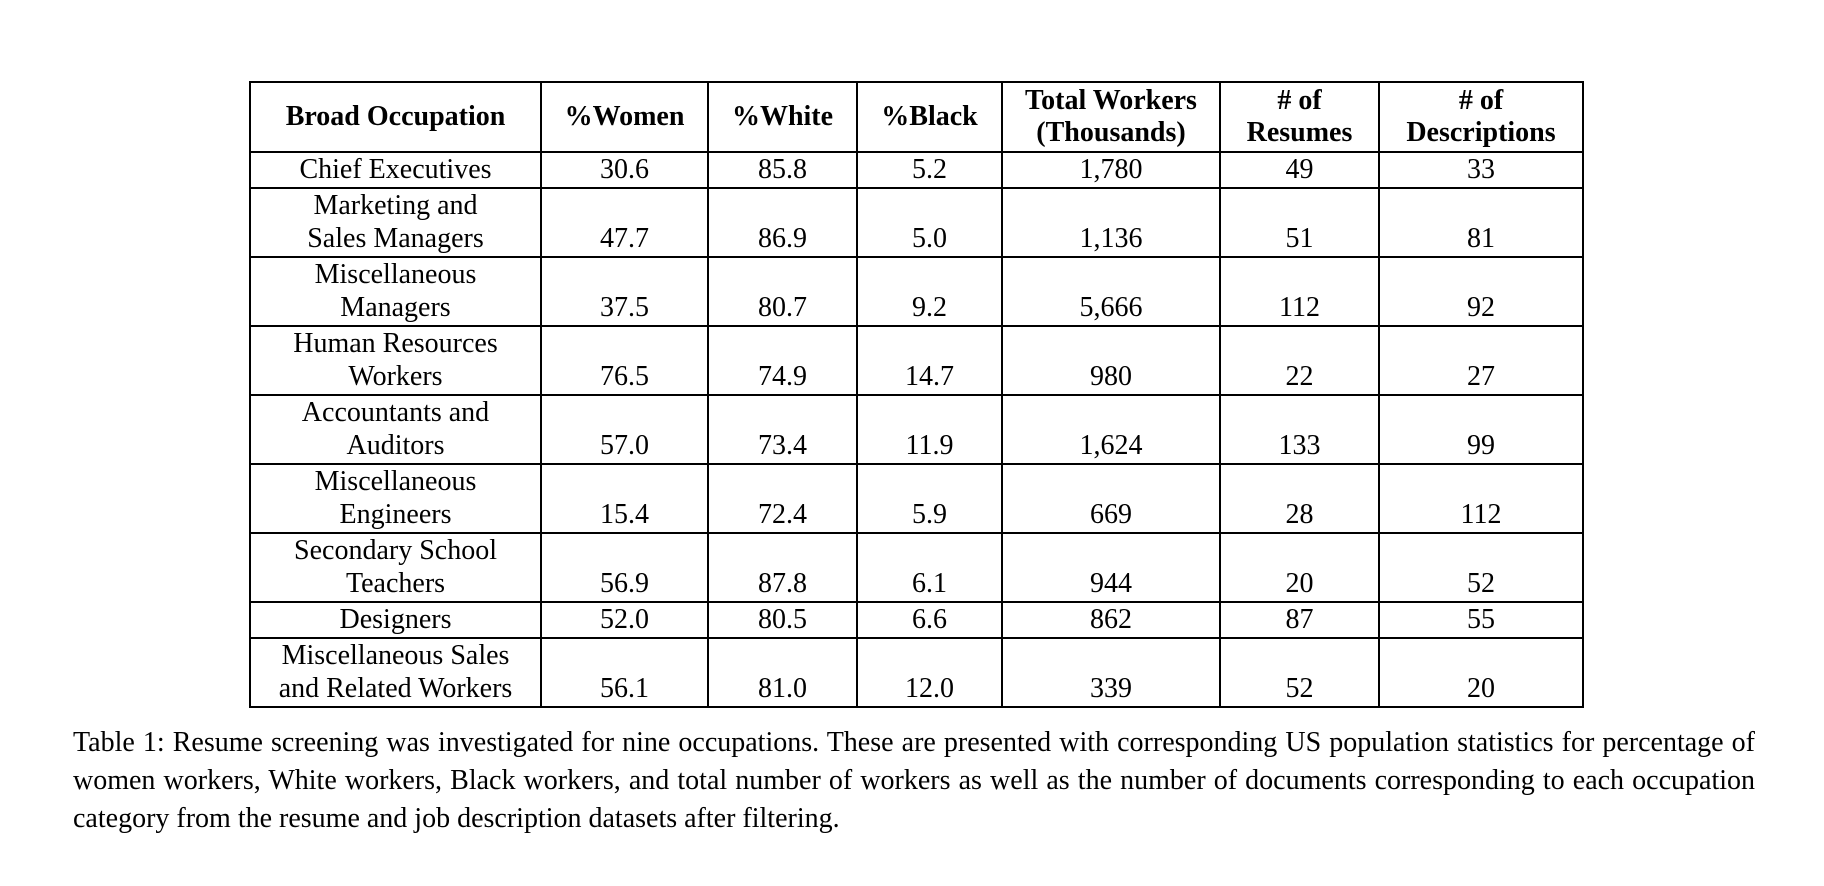  Describe the element at coordinates (929, 170) in the screenshot. I see `pct-black-cell: 5.2` at that location.